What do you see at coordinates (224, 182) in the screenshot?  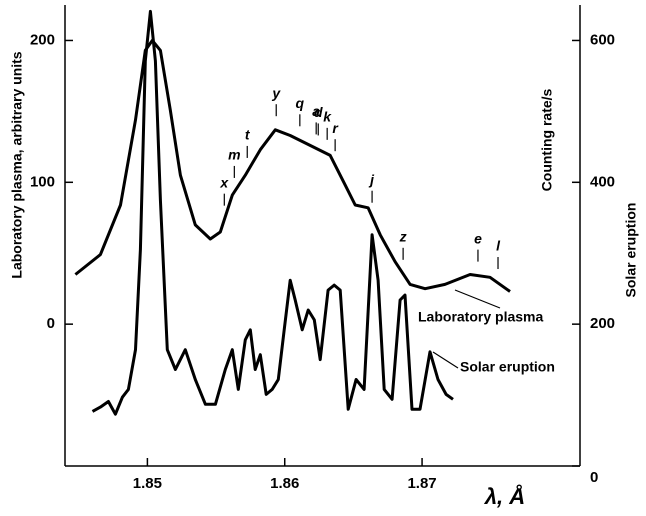 I see `line-label: x` at bounding box center [224, 182].